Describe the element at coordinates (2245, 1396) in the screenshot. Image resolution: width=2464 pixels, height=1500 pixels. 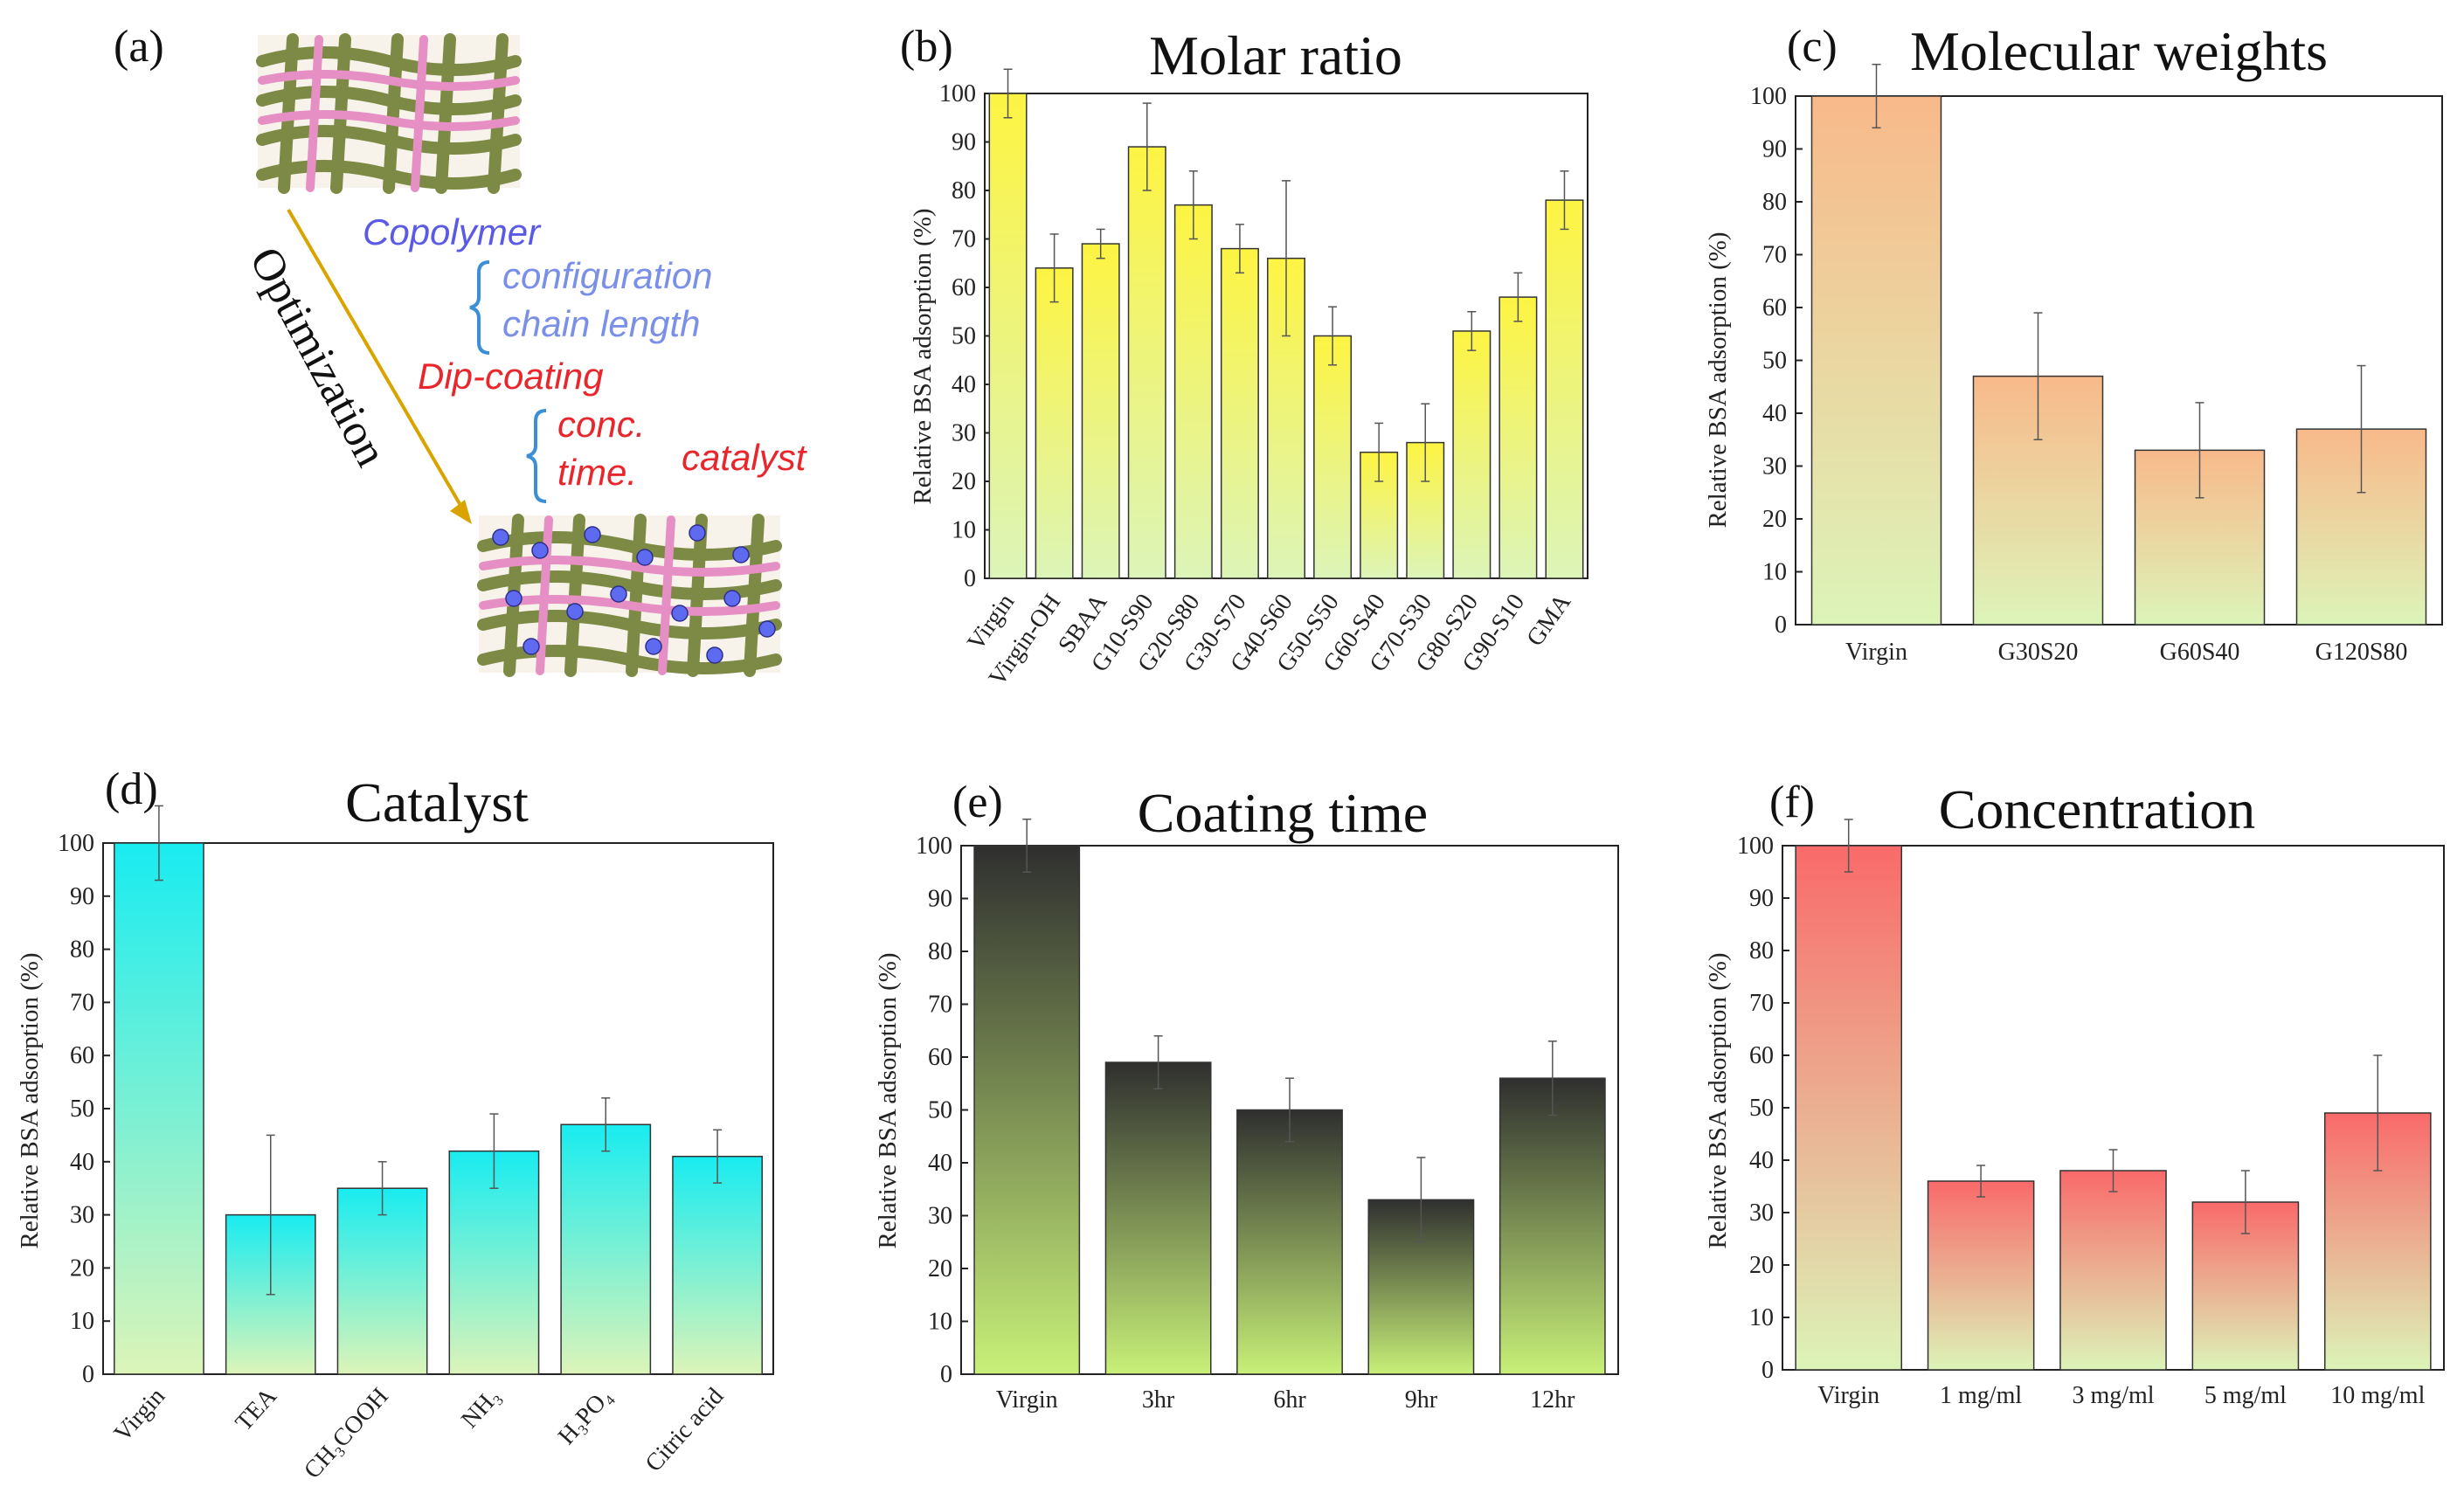
I see `x-tick-label: 5 mg/ml` at that location.